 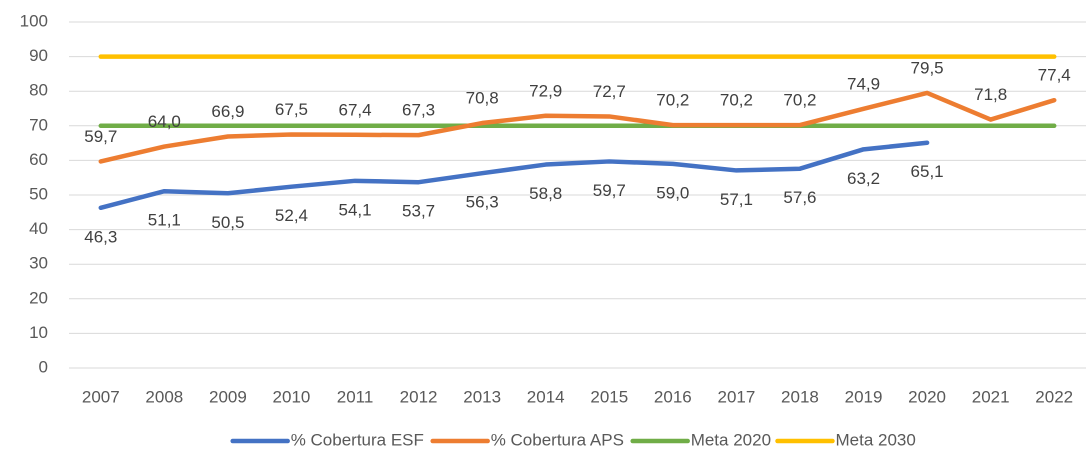 What do you see at coordinates (1054, 75) in the screenshot?
I see `data-label: 77,4` at bounding box center [1054, 75].